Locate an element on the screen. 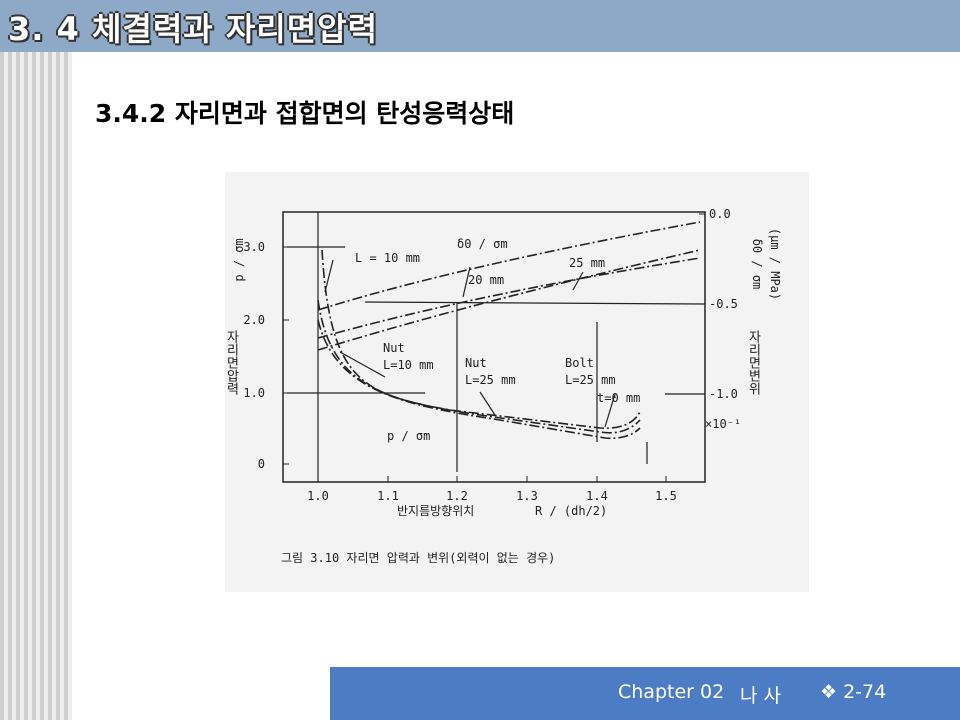 The width and height of the screenshot is (960, 720). right-axis-title: 자리면변위 is located at coordinates (753, 362).